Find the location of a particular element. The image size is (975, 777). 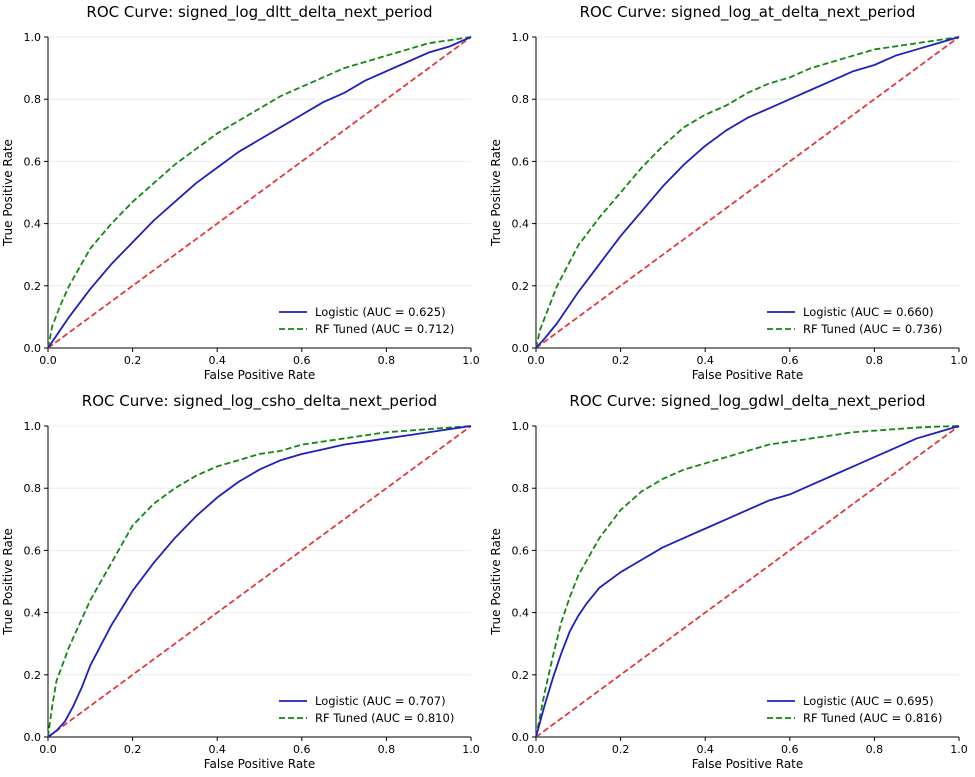

legend-entry-label: Logistic (AUC = 0.707) is located at coordinates (380, 701).